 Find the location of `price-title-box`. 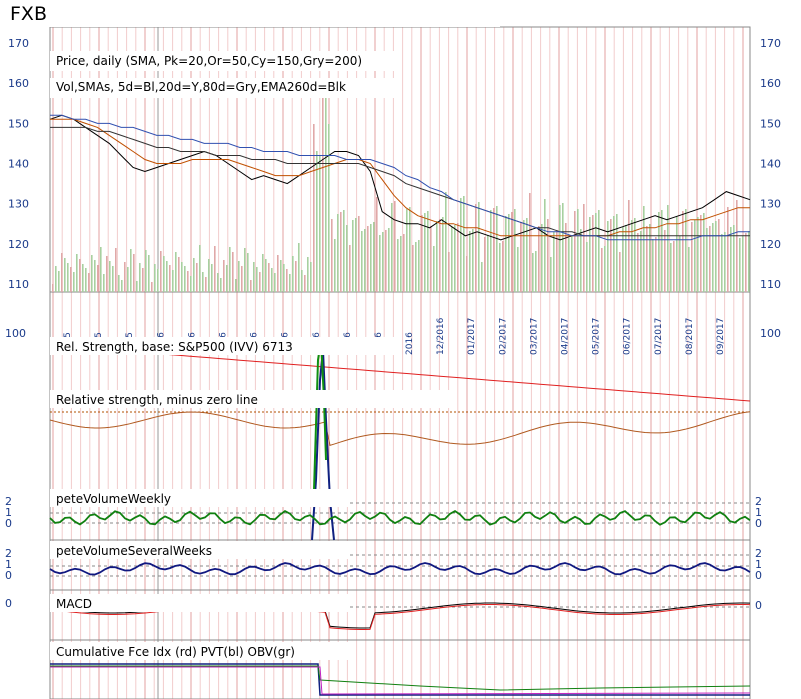

price-title-box is located at coordinates (225, 61).